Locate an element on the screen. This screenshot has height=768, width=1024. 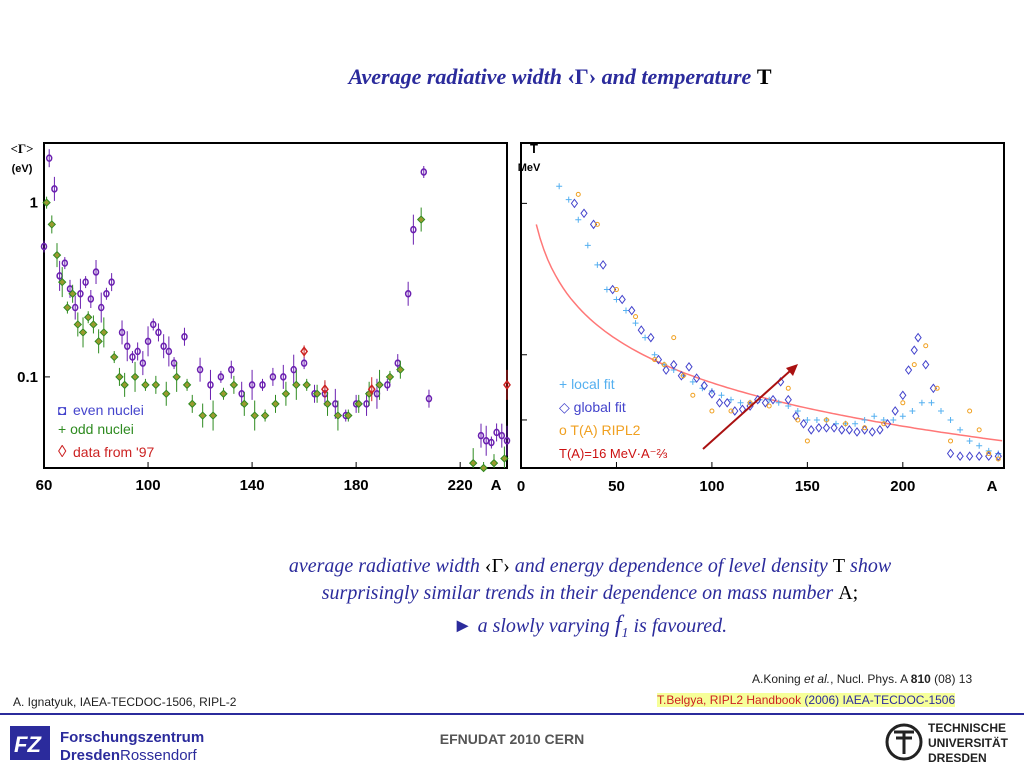
x-tick-label: 0 is located at coordinates (521, 486).